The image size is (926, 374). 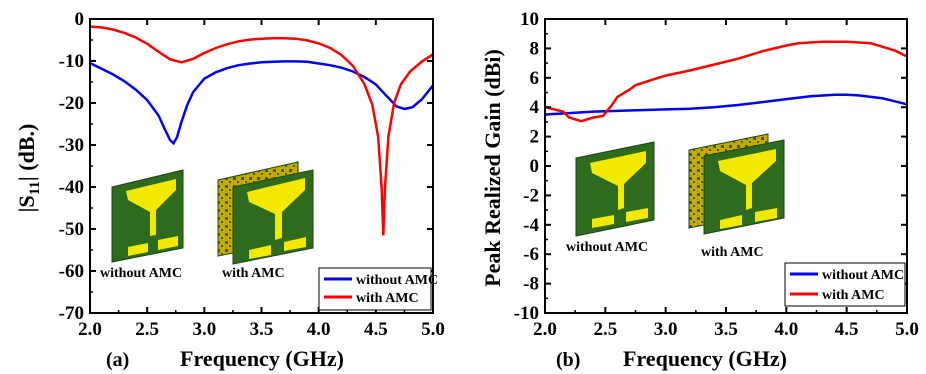 What do you see at coordinates (531, 284) in the screenshot?
I see `y-tick-label: -8` at bounding box center [531, 284].